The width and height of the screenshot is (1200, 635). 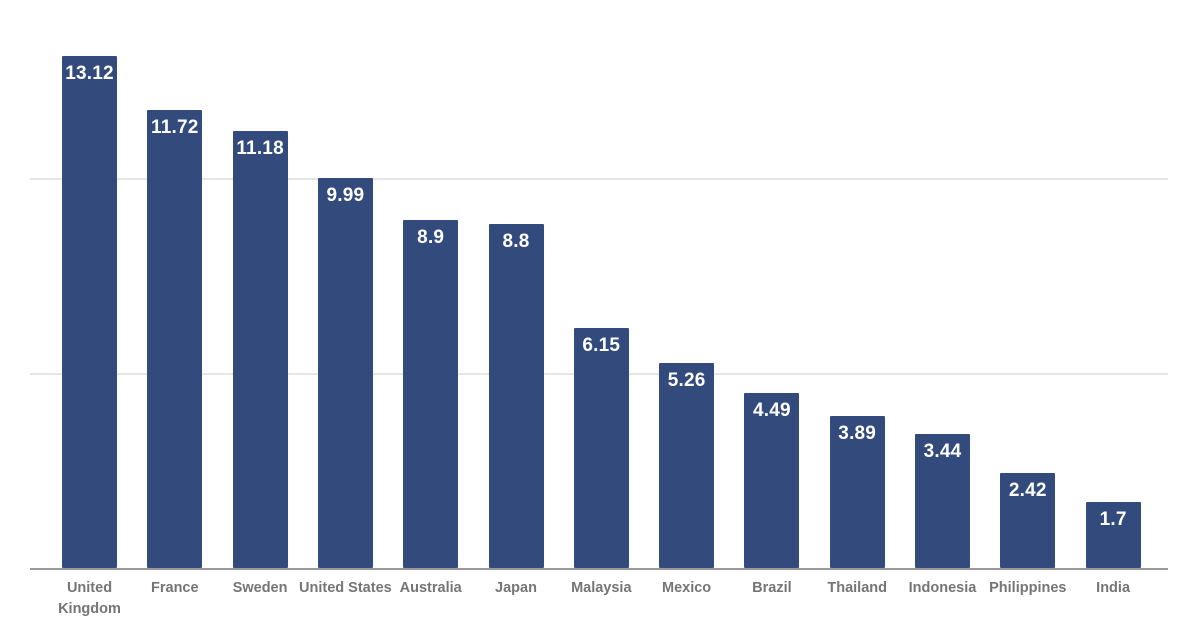 I want to click on category-label: Indonesia, so click(x=942, y=588).